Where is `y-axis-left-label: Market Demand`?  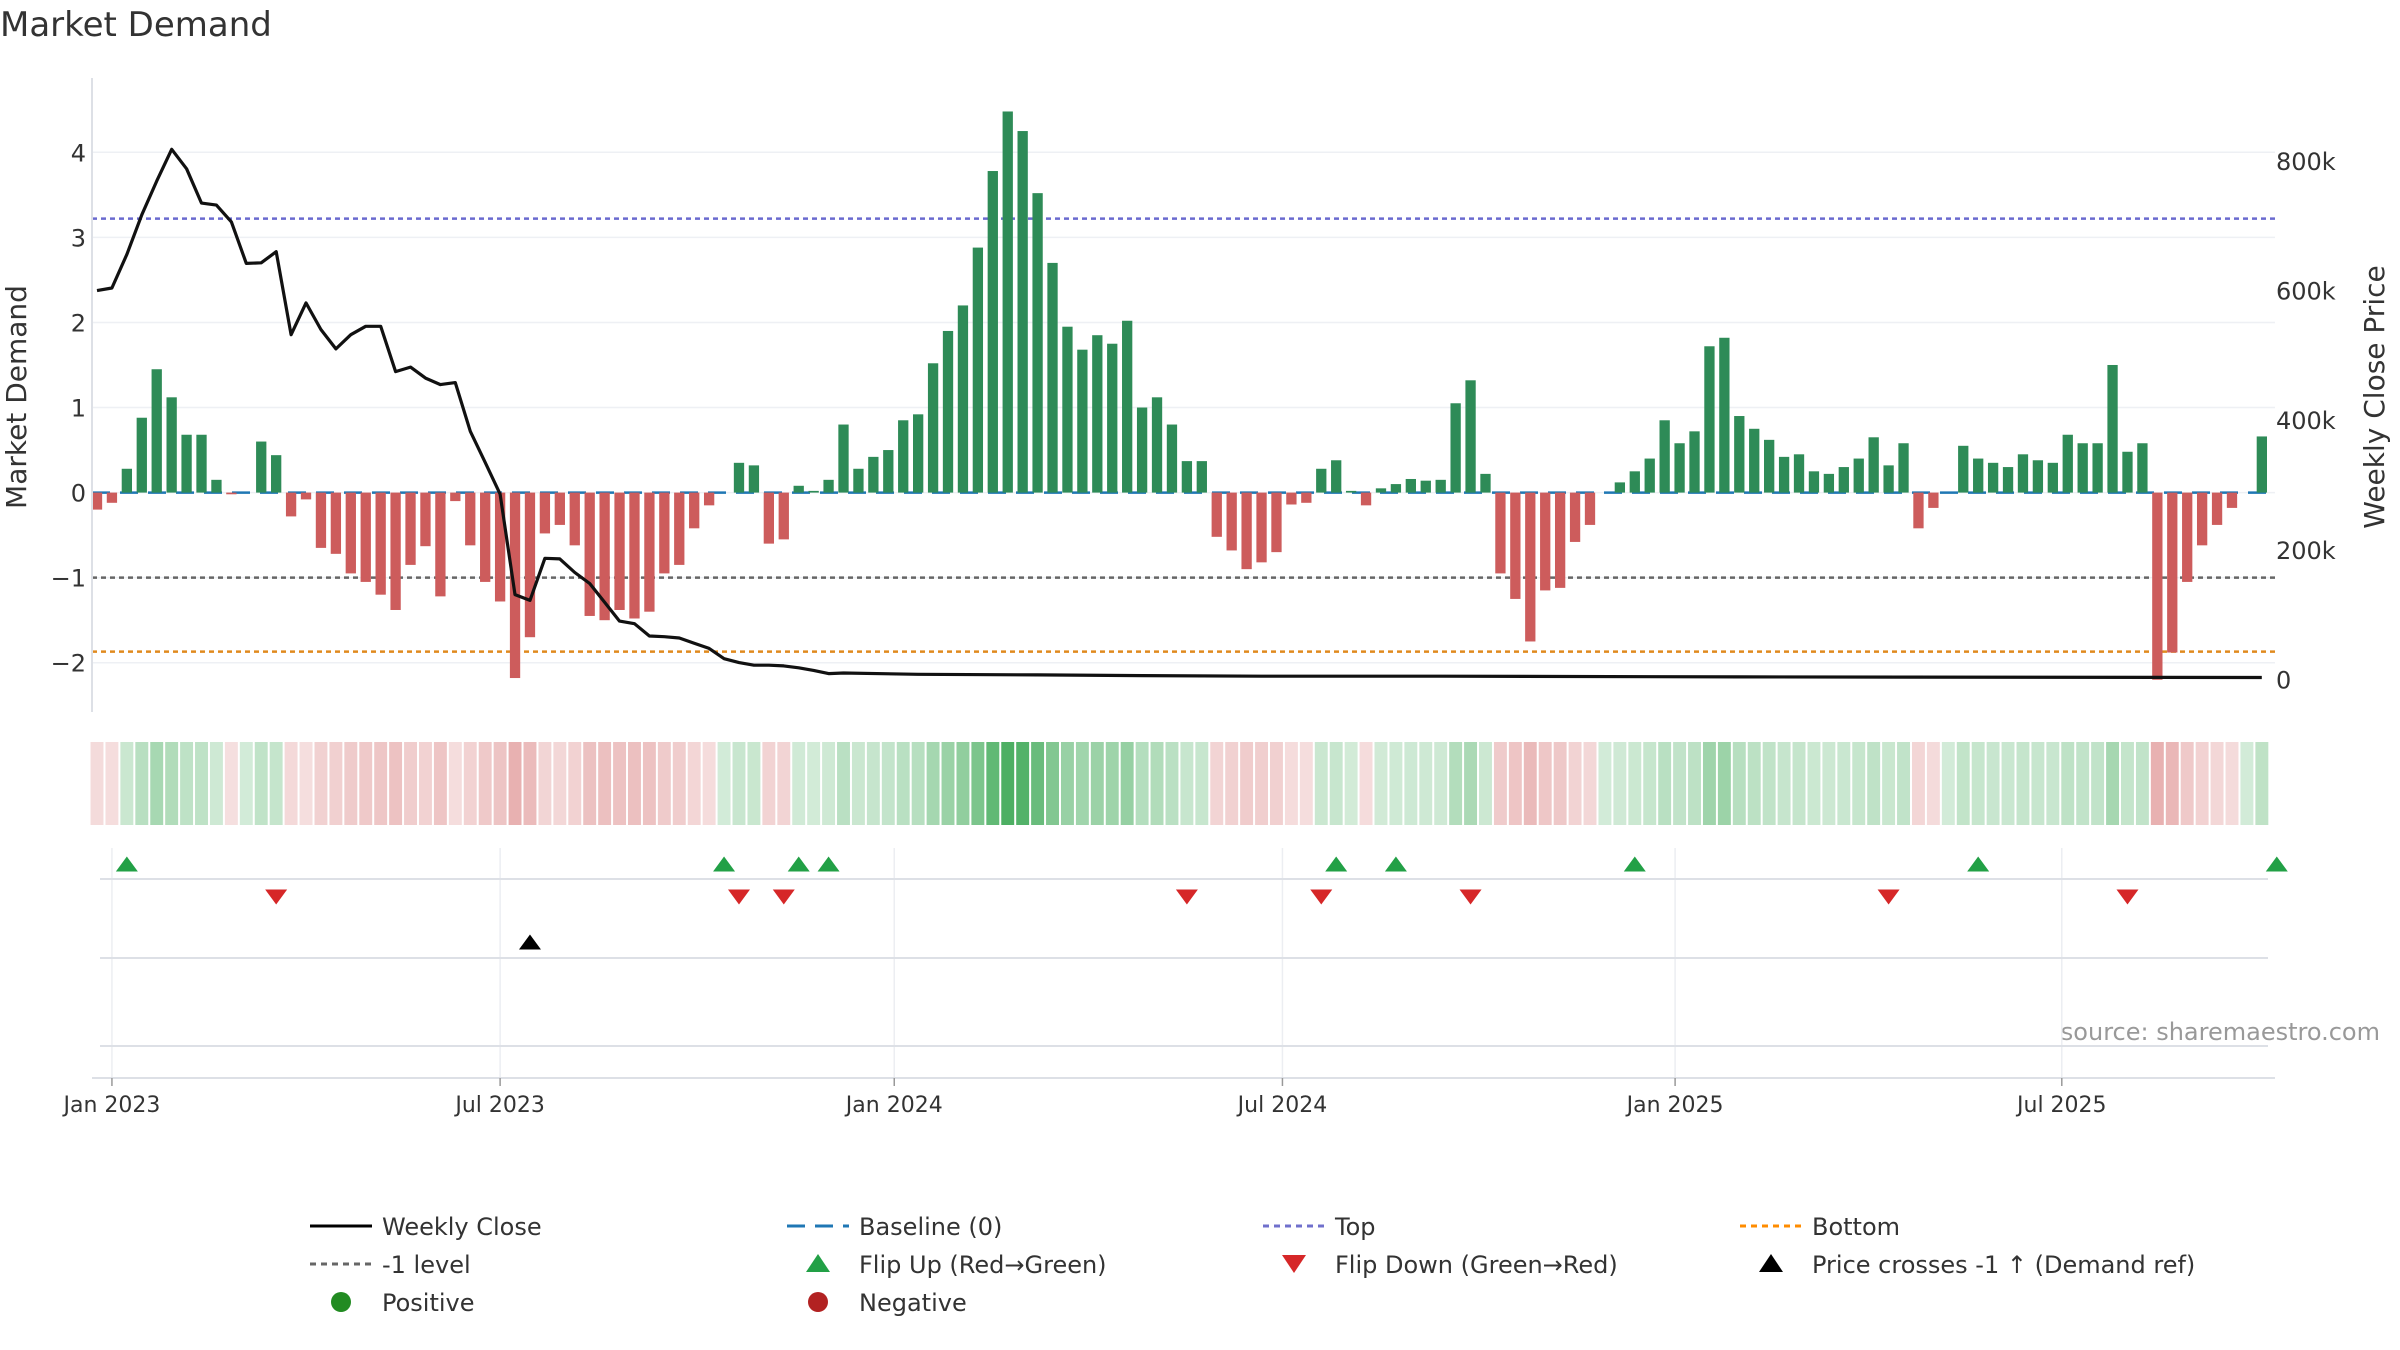
y-axis-left-label: Market Demand is located at coordinates (16, 397).